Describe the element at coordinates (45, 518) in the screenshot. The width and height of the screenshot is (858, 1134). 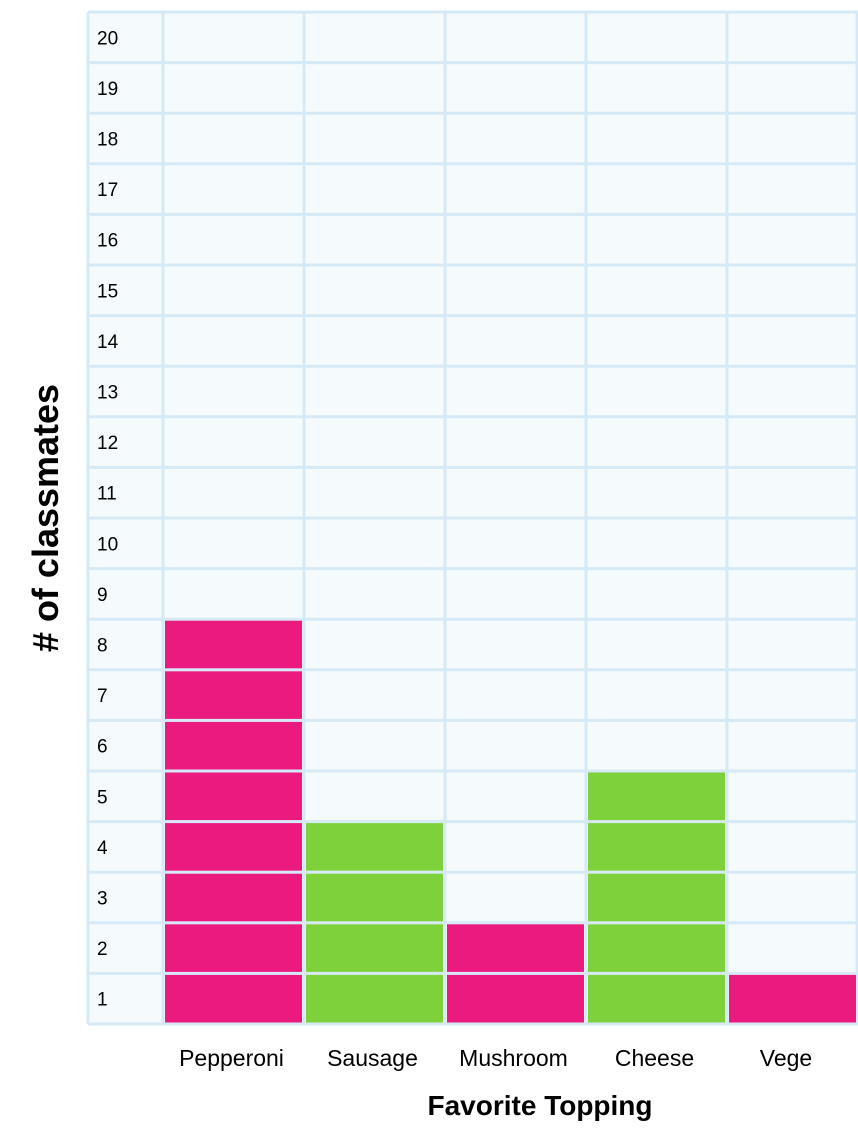
I see `y-axis-label: # of classmates` at that location.